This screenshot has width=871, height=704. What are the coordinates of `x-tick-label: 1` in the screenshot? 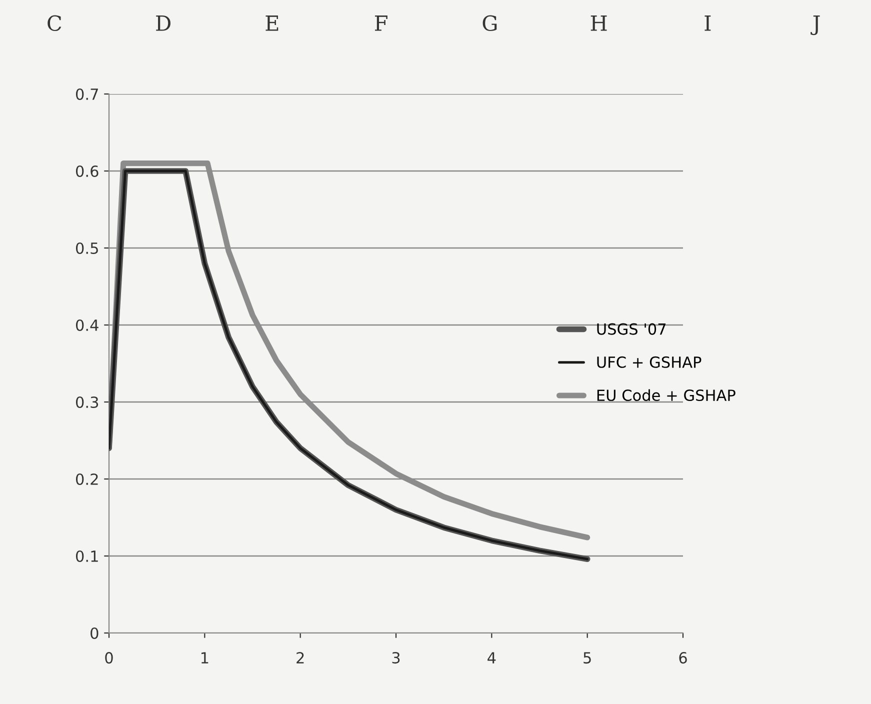 It's located at (204, 658).